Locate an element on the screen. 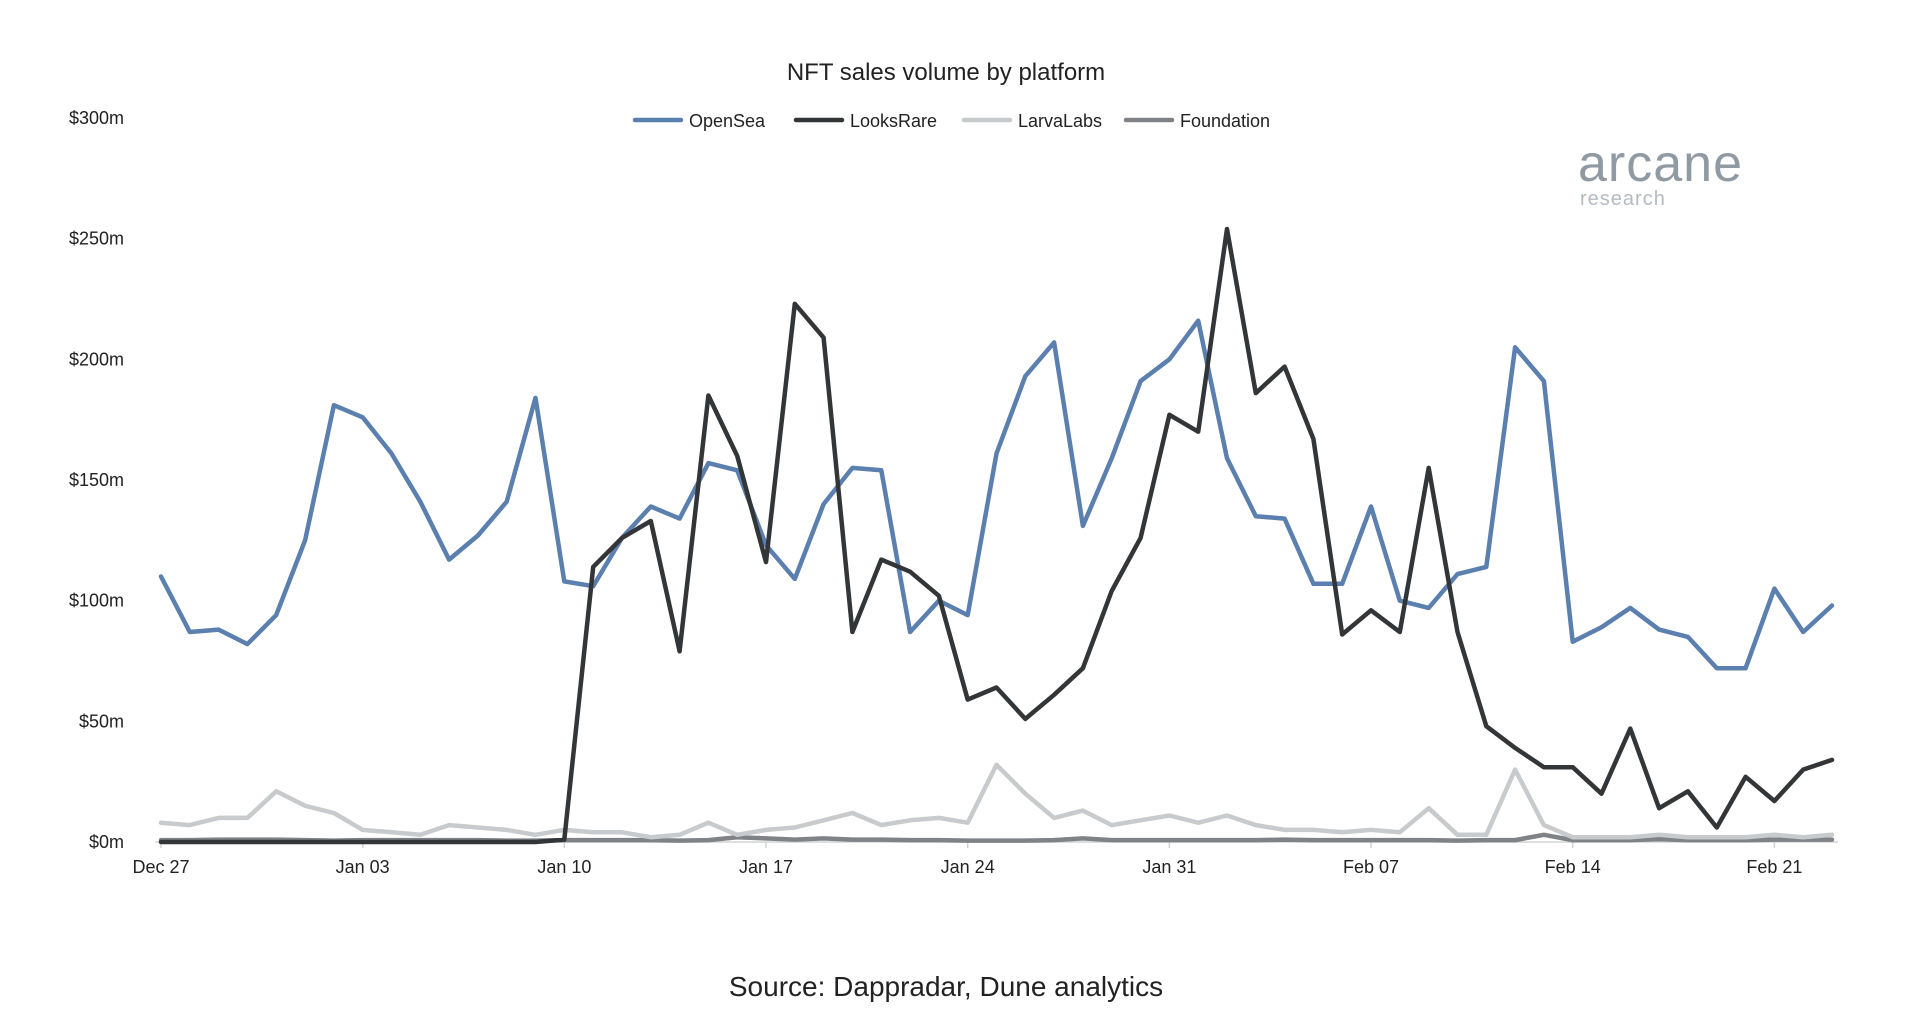 Image resolution: width=1923 pixels, height=1019 pixels. chart-title: NFT sales volume by platform is located at coordinates (946, 72).